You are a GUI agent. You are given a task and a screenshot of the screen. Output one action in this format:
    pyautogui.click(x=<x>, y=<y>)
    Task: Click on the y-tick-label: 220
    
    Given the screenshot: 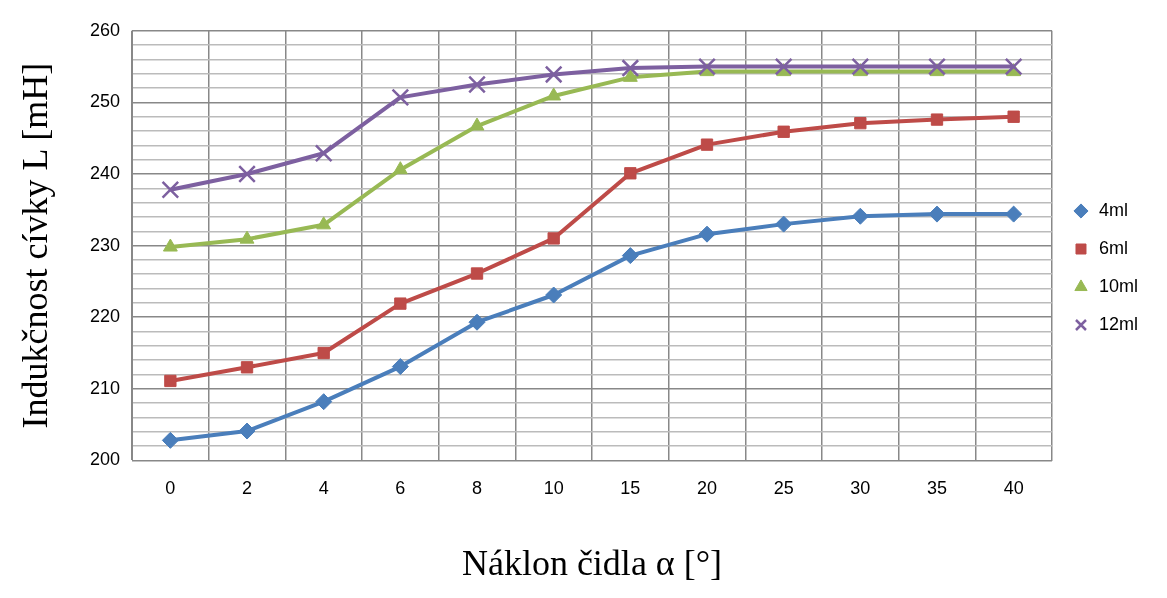 What is the action you would take?
    pyautogui.click(x=105, y=316)
    